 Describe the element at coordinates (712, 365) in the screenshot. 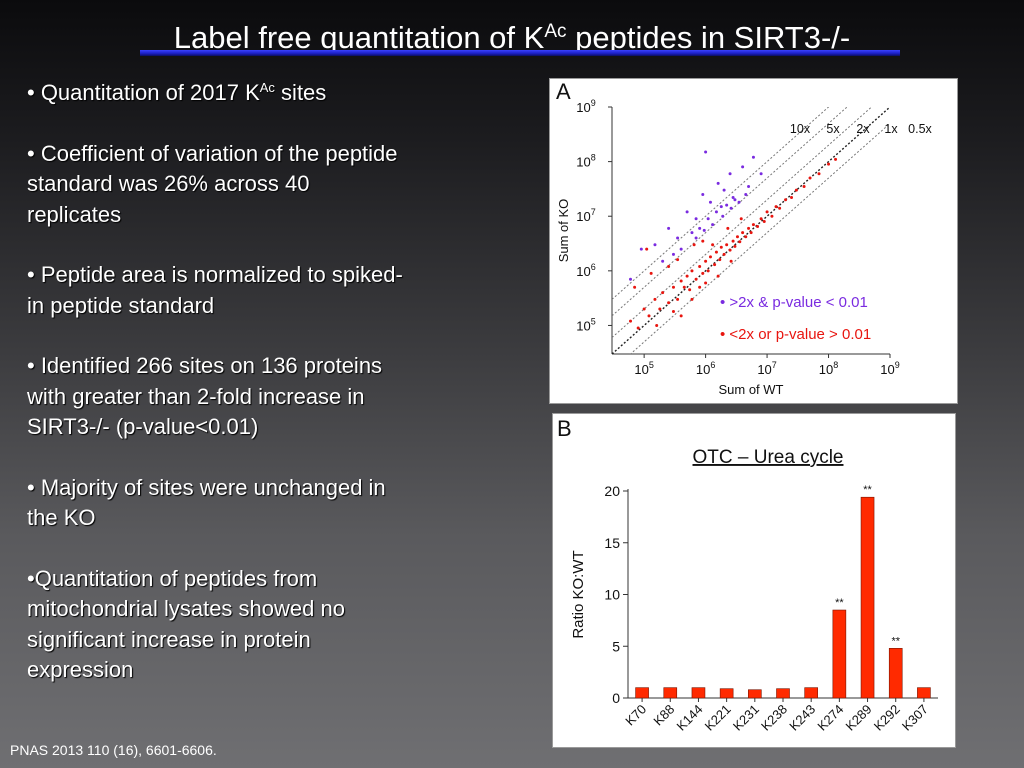

I see `tick-exponent: 6` at that location.